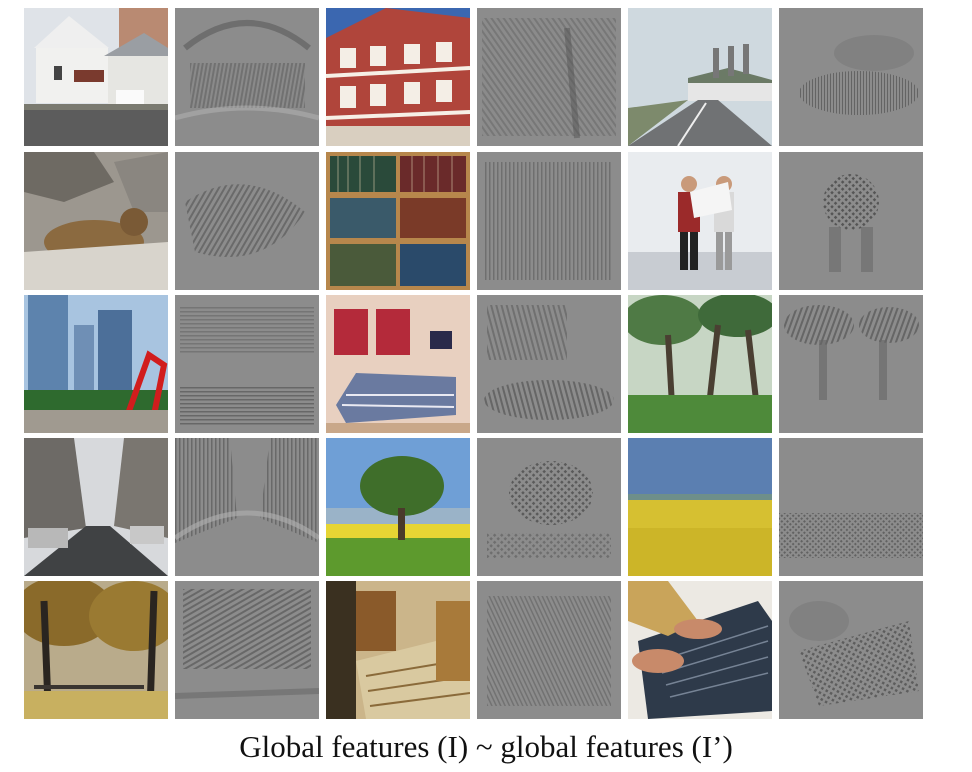 The height and width of the screenshot is (772, 972). Describe the element at coordinates (851, 77) in the screenshot. I see `feature-map-highway` at that location.